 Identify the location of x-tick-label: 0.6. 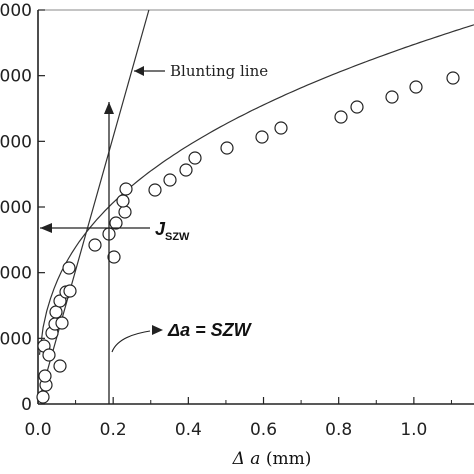
(263, 430).